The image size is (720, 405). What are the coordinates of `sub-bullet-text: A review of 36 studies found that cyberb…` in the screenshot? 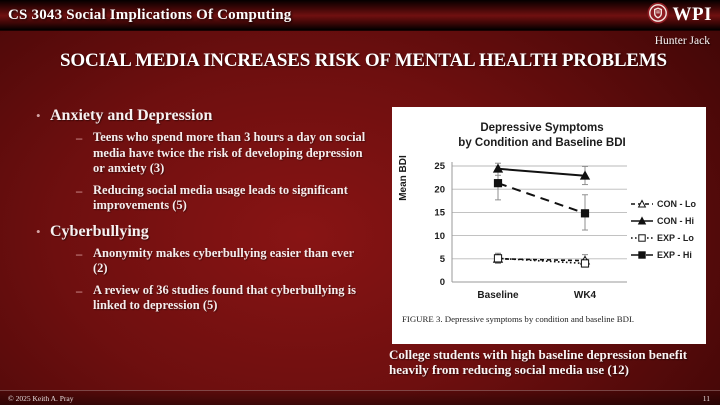 It's located at (224, 297).